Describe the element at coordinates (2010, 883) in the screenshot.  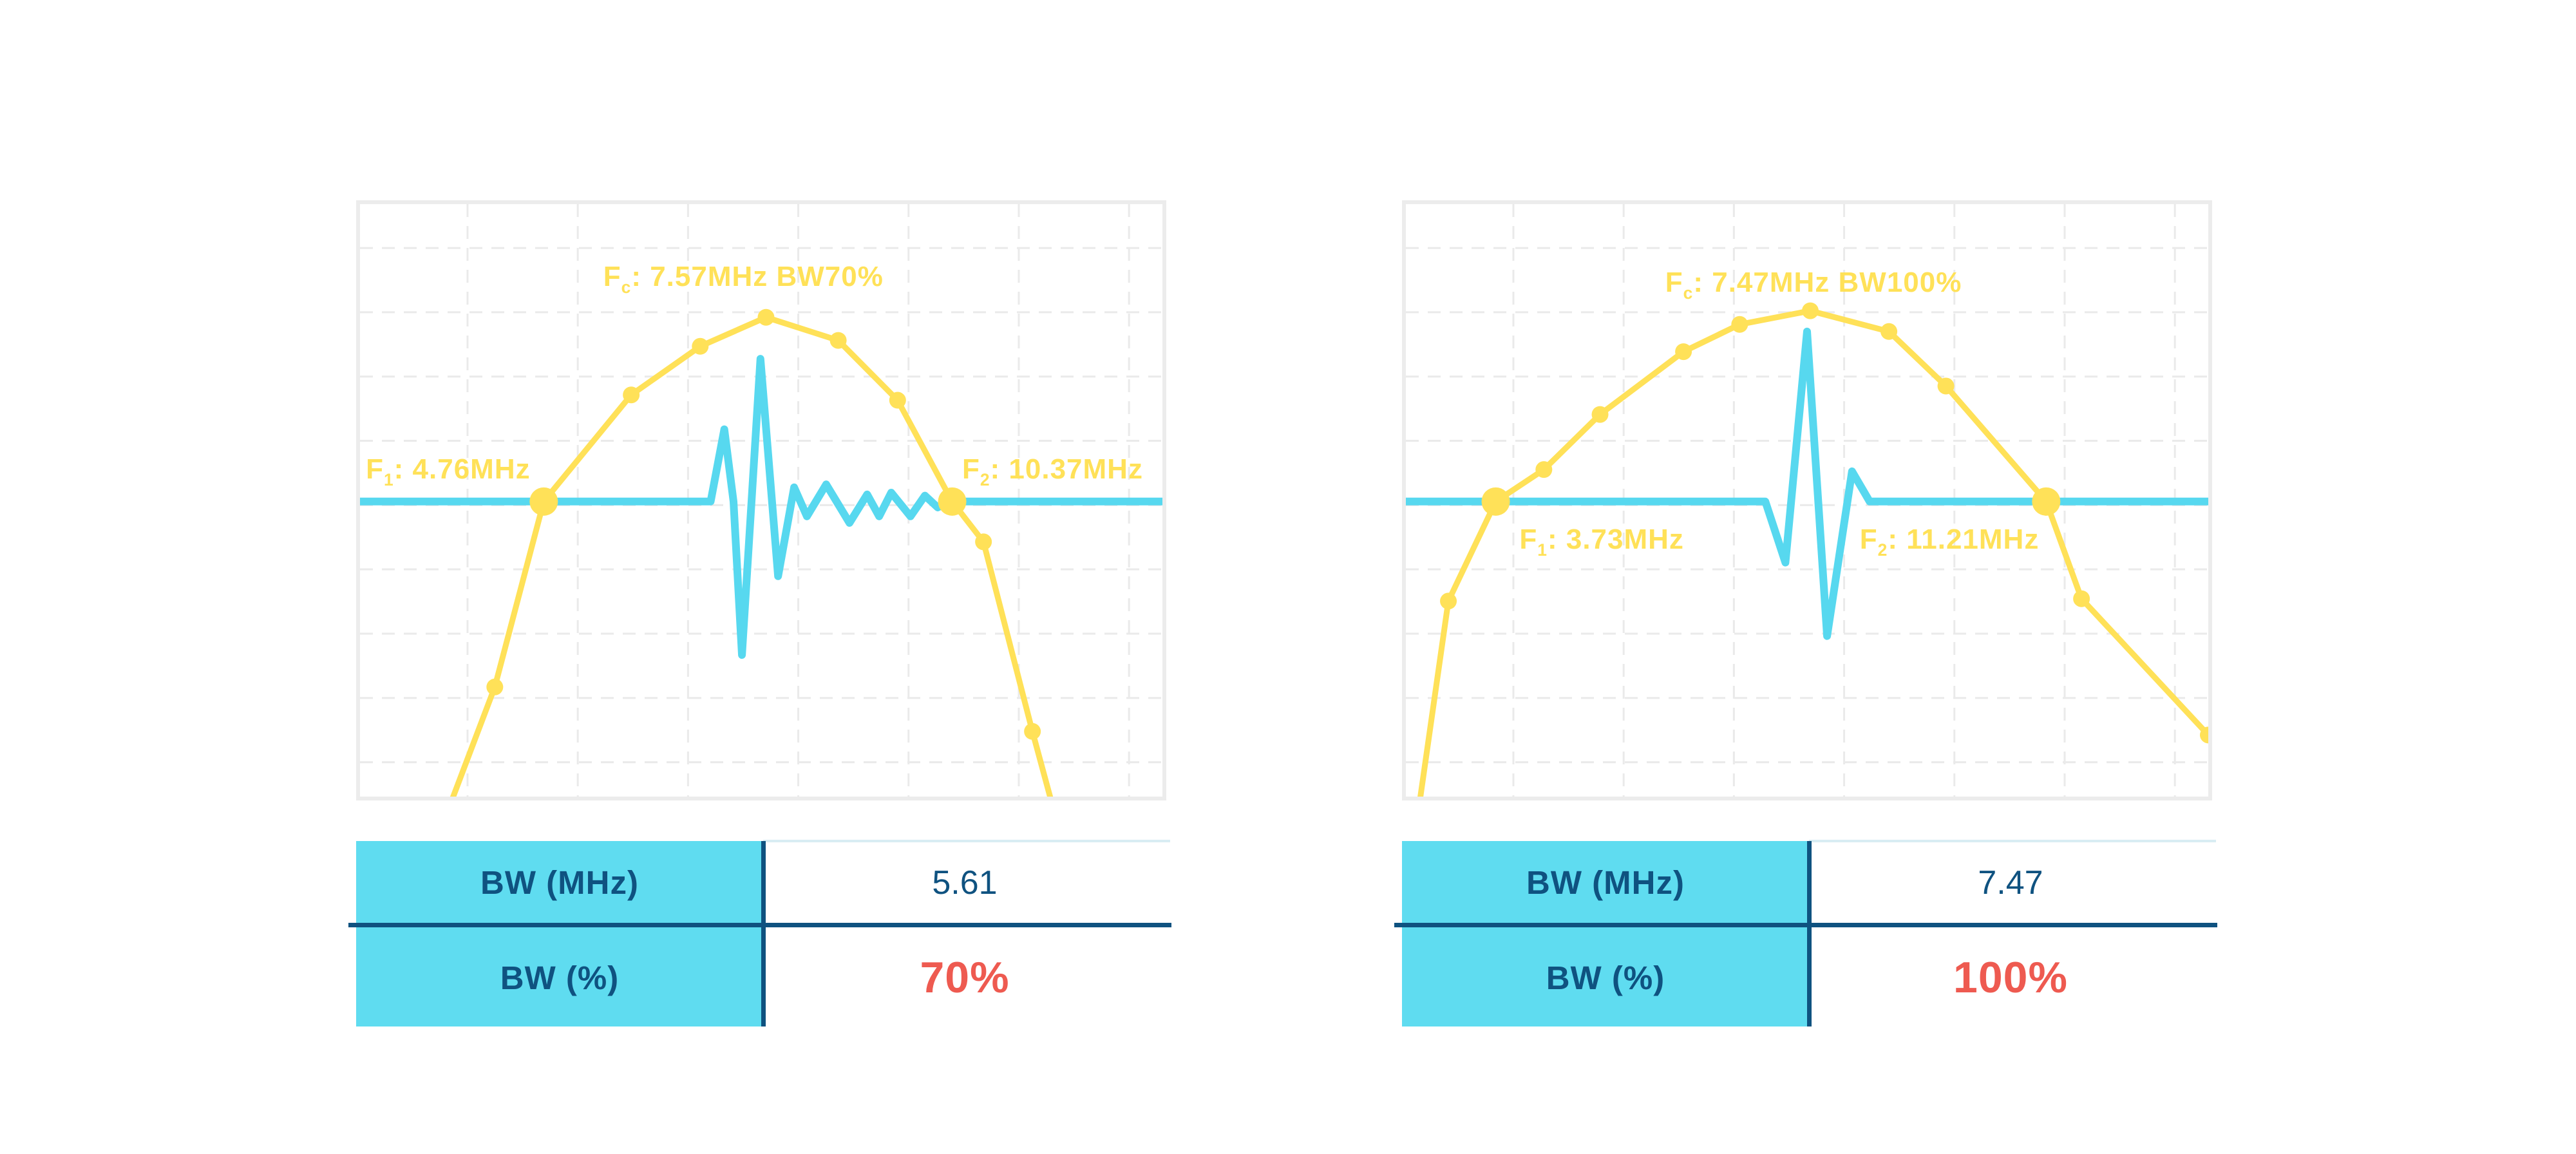
I see `table-value-bw-mhz: 7.47` at that location.